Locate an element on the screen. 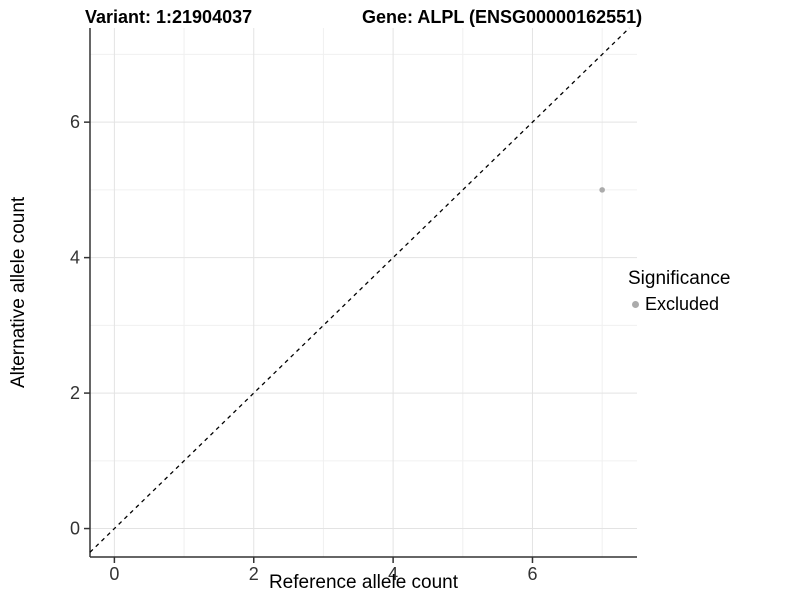  y-tick-label: 6 is located at coordinates (75, 122).